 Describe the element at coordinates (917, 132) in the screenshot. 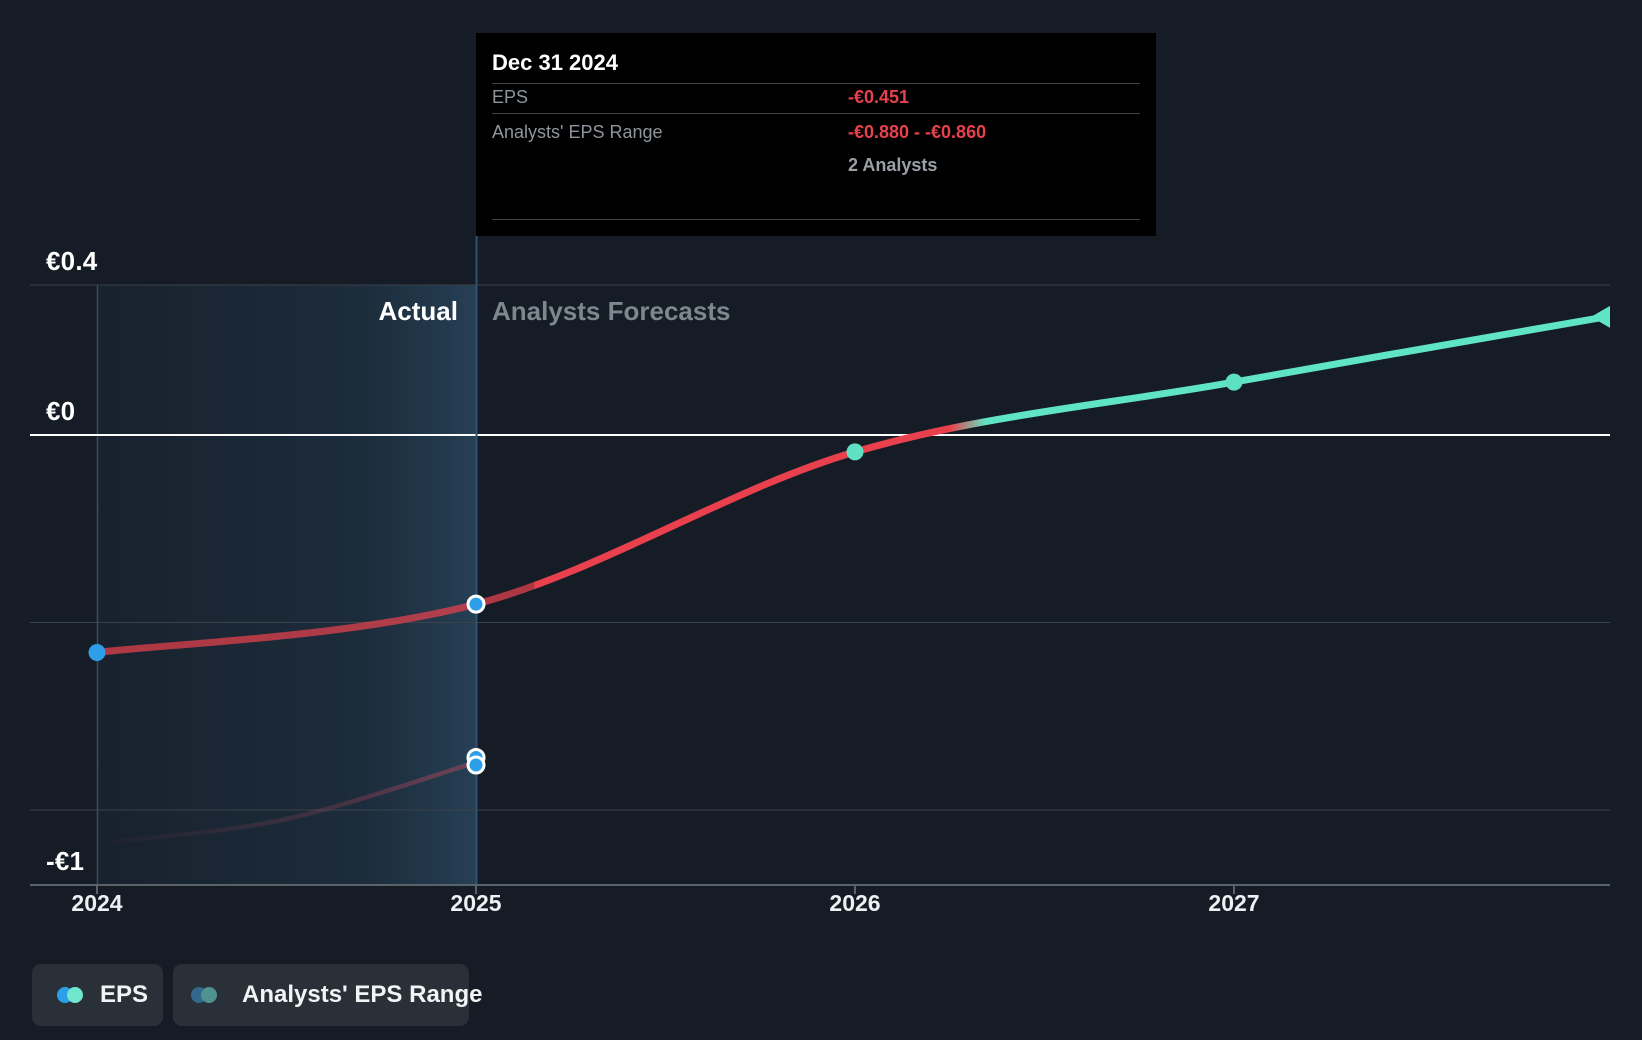

I see `tooltip-range-value: -€0.880 - -€0.860` at that location.